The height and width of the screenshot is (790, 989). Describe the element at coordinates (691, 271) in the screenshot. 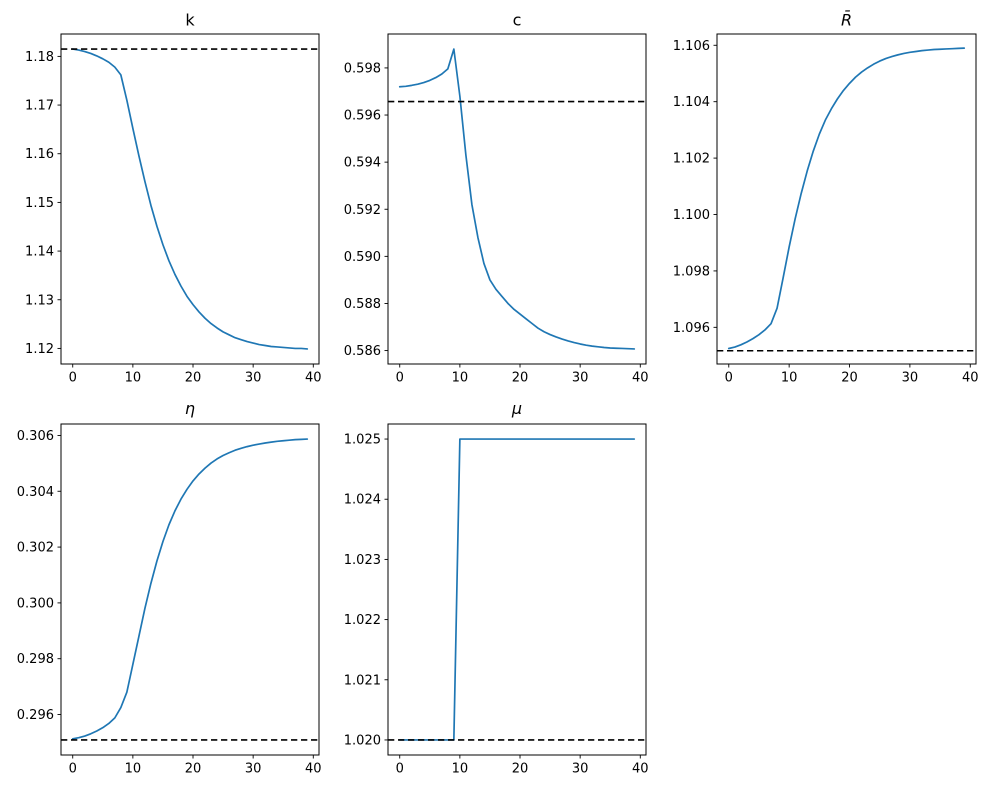

I see `y-tick-label: 1.098` at that location.